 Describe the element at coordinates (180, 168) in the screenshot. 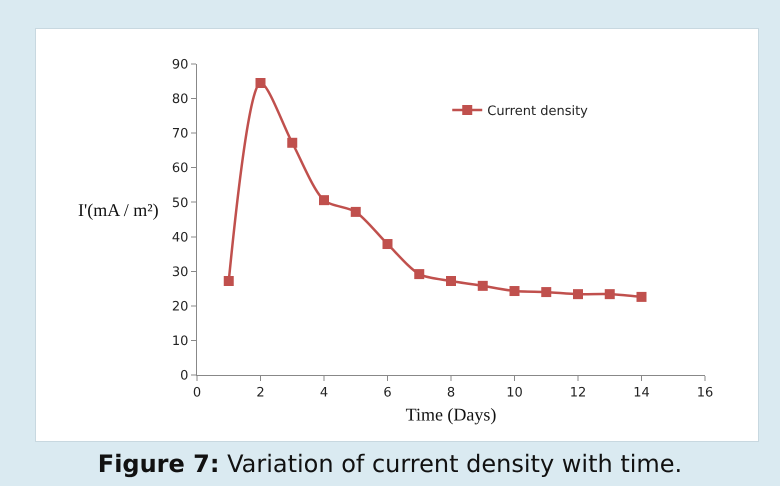

I see `y-tick-label: 60` at that location.